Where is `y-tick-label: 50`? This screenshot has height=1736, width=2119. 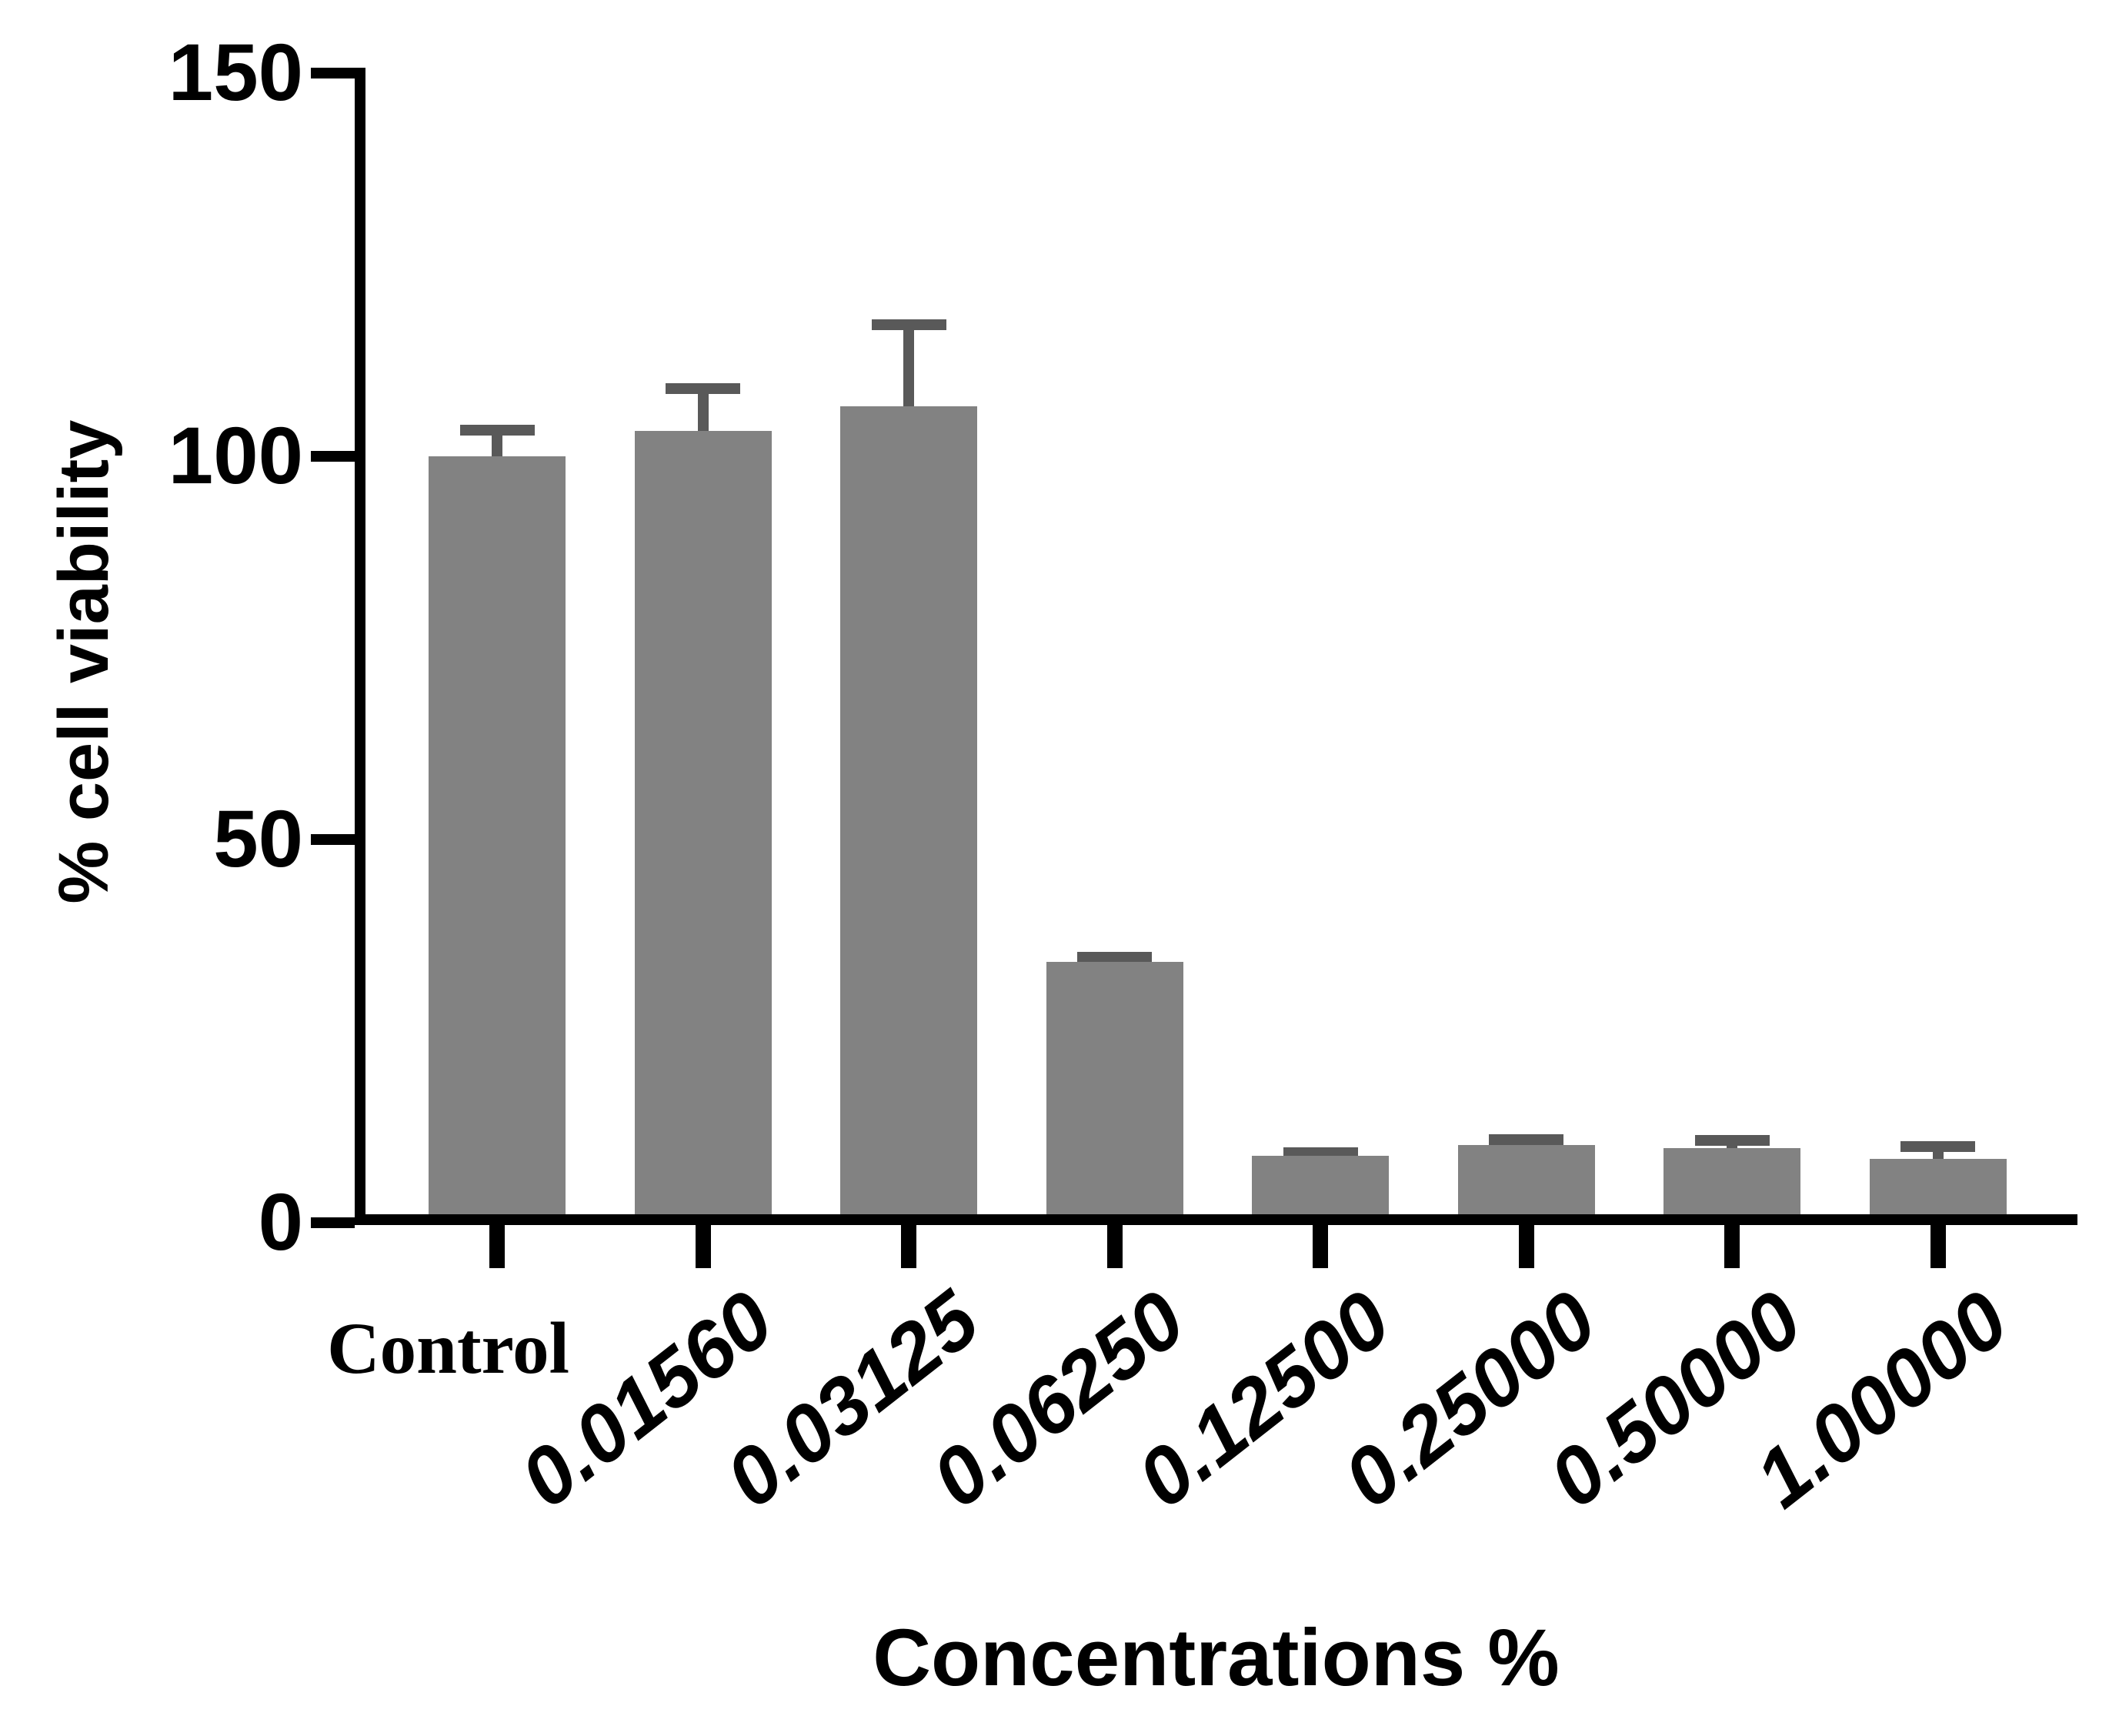
y-tick-label: 50 is located at coordinates (258, 839).